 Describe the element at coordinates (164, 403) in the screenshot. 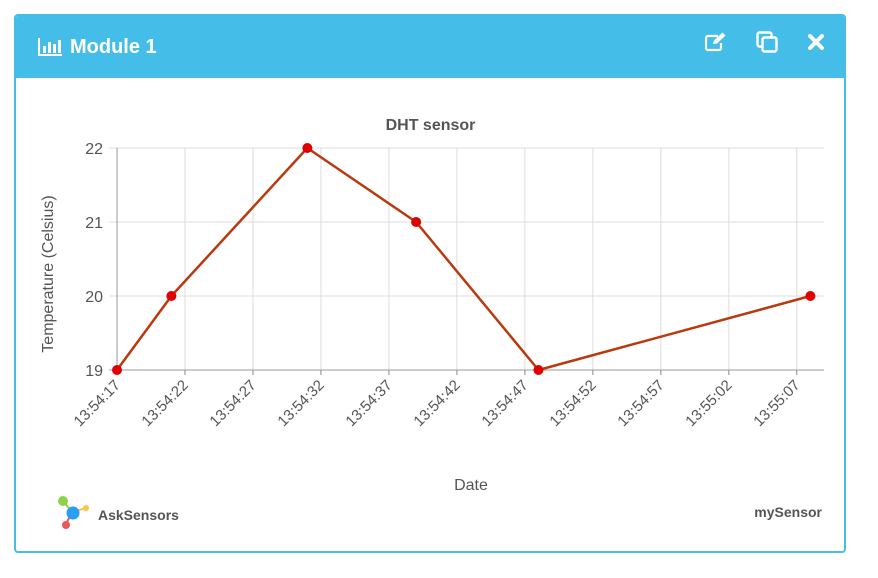

I see `x-tick-label: 13:54:22` at that location.